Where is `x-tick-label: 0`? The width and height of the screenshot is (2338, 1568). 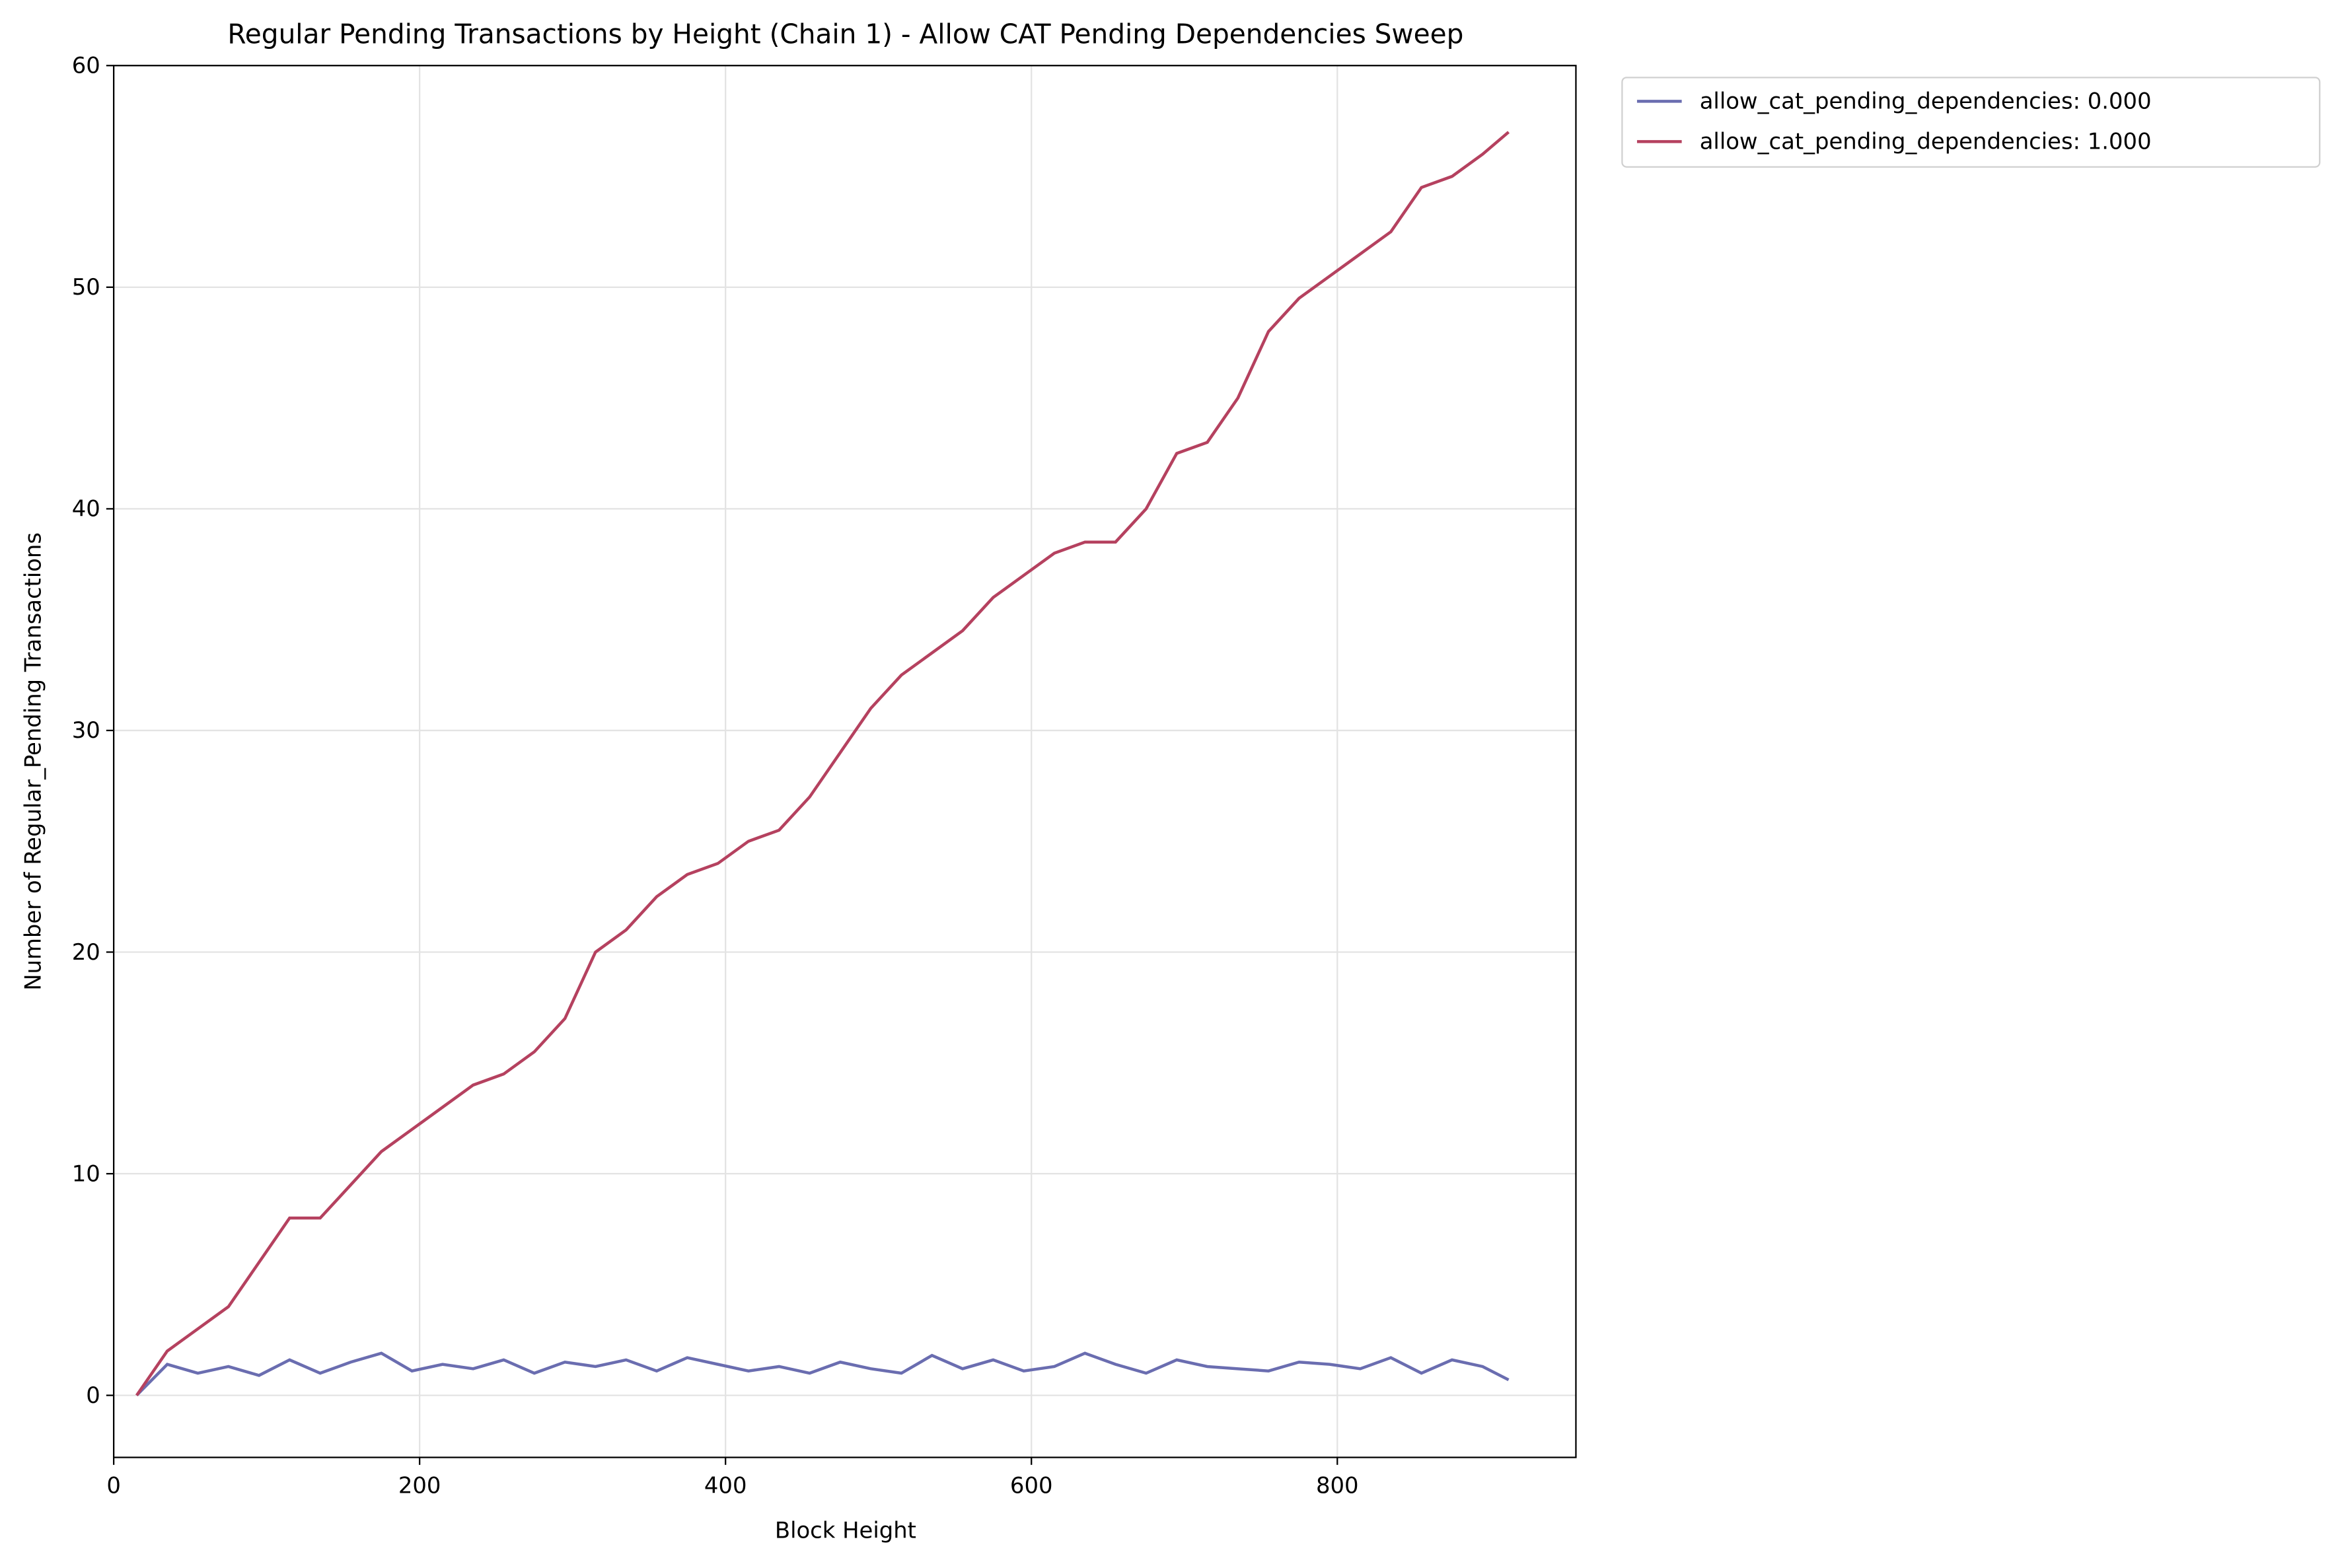
x-tick-label: 0 is located at coordinates (113, 1486).